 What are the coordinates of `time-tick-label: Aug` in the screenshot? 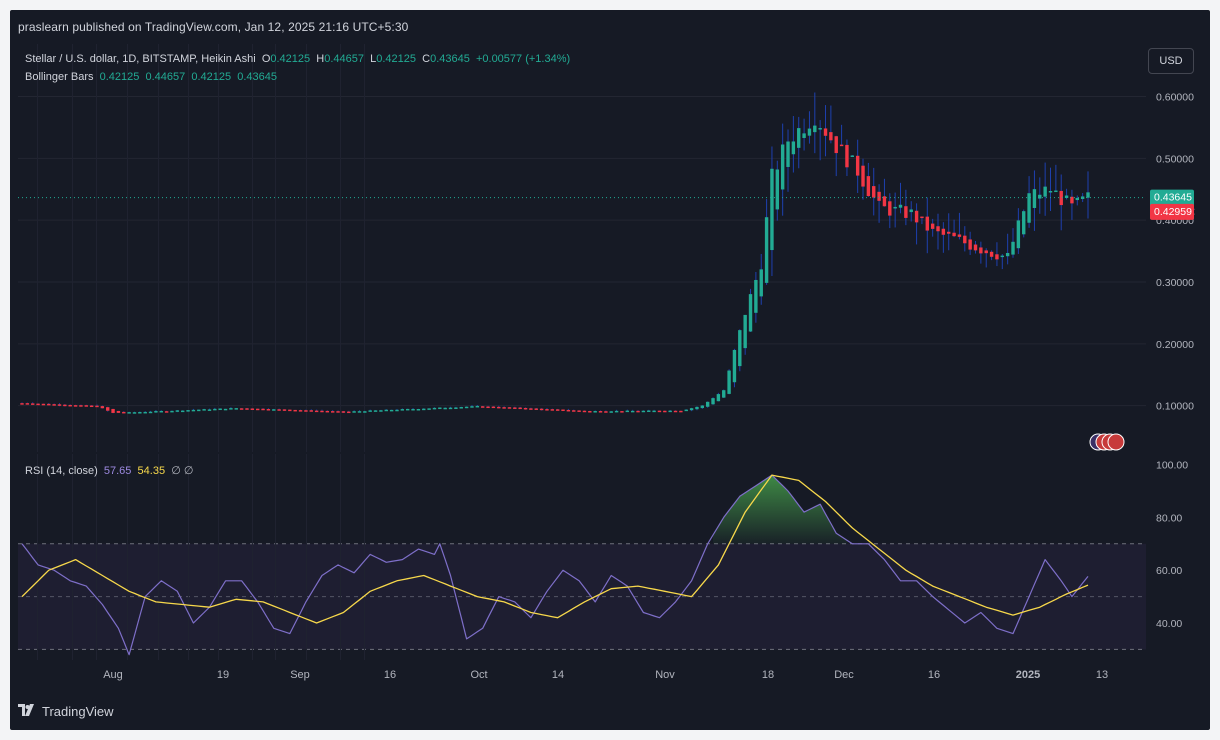 It's located at (113, 675).